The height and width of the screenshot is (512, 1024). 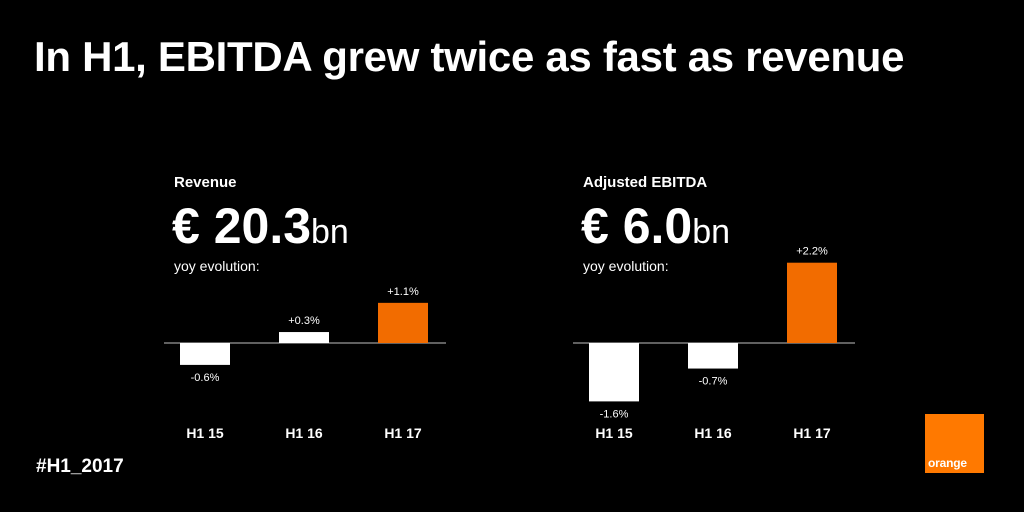 What do you see at coordinates (713, 382) in the screenshot?
I see `data-label: -0.7%` at bounding box center [713, 382].